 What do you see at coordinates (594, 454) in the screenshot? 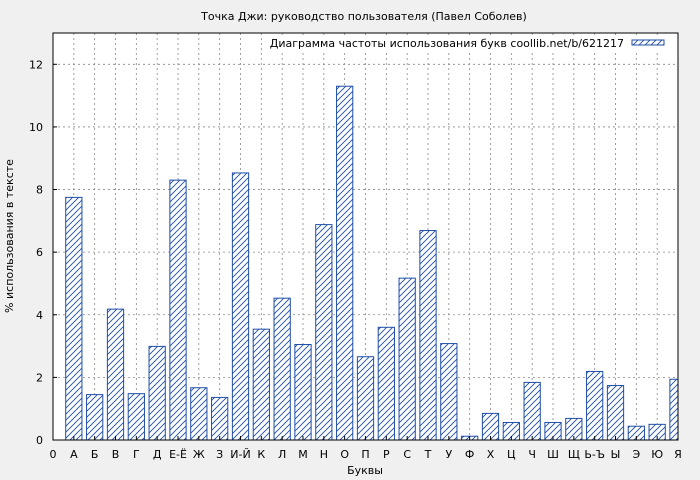
I see `x-tick-label: Ь-Ъ` at bounding box center [594, 454].